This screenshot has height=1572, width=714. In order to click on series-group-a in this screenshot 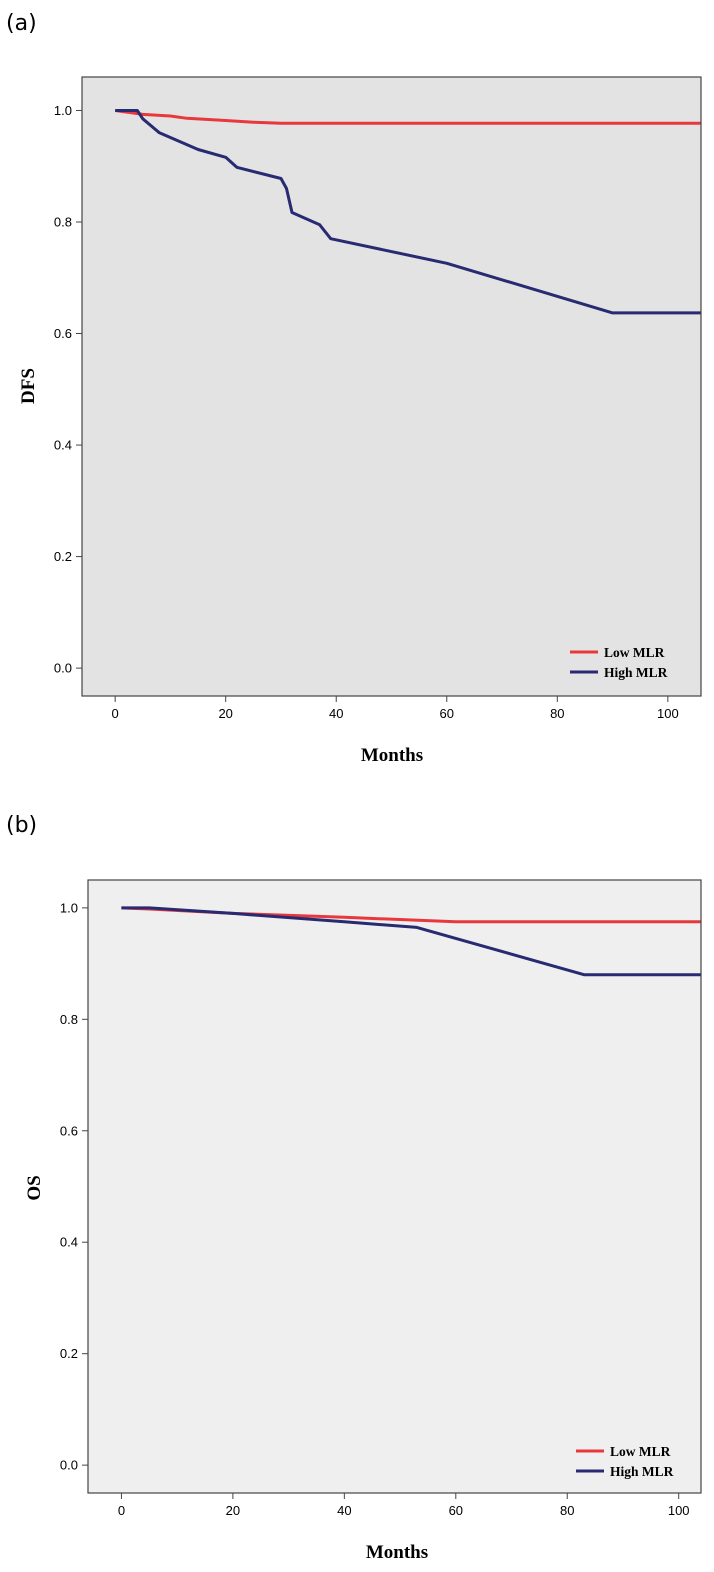, I will do `click(407, 212)`.